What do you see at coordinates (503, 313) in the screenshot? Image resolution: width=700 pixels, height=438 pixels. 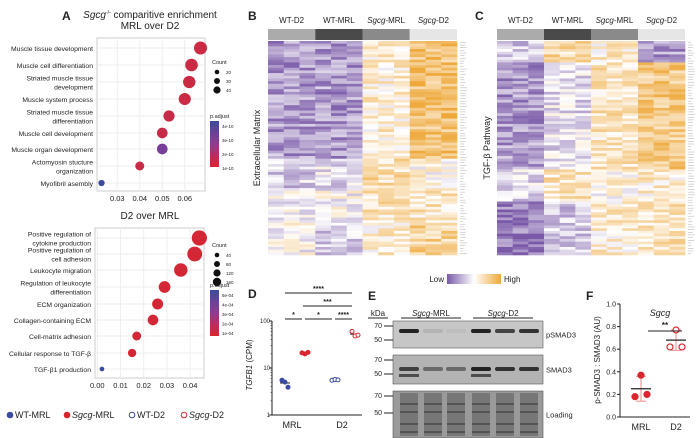 I see `blot-group-label: Sgcg-D2` at bounding box center [503, 313].